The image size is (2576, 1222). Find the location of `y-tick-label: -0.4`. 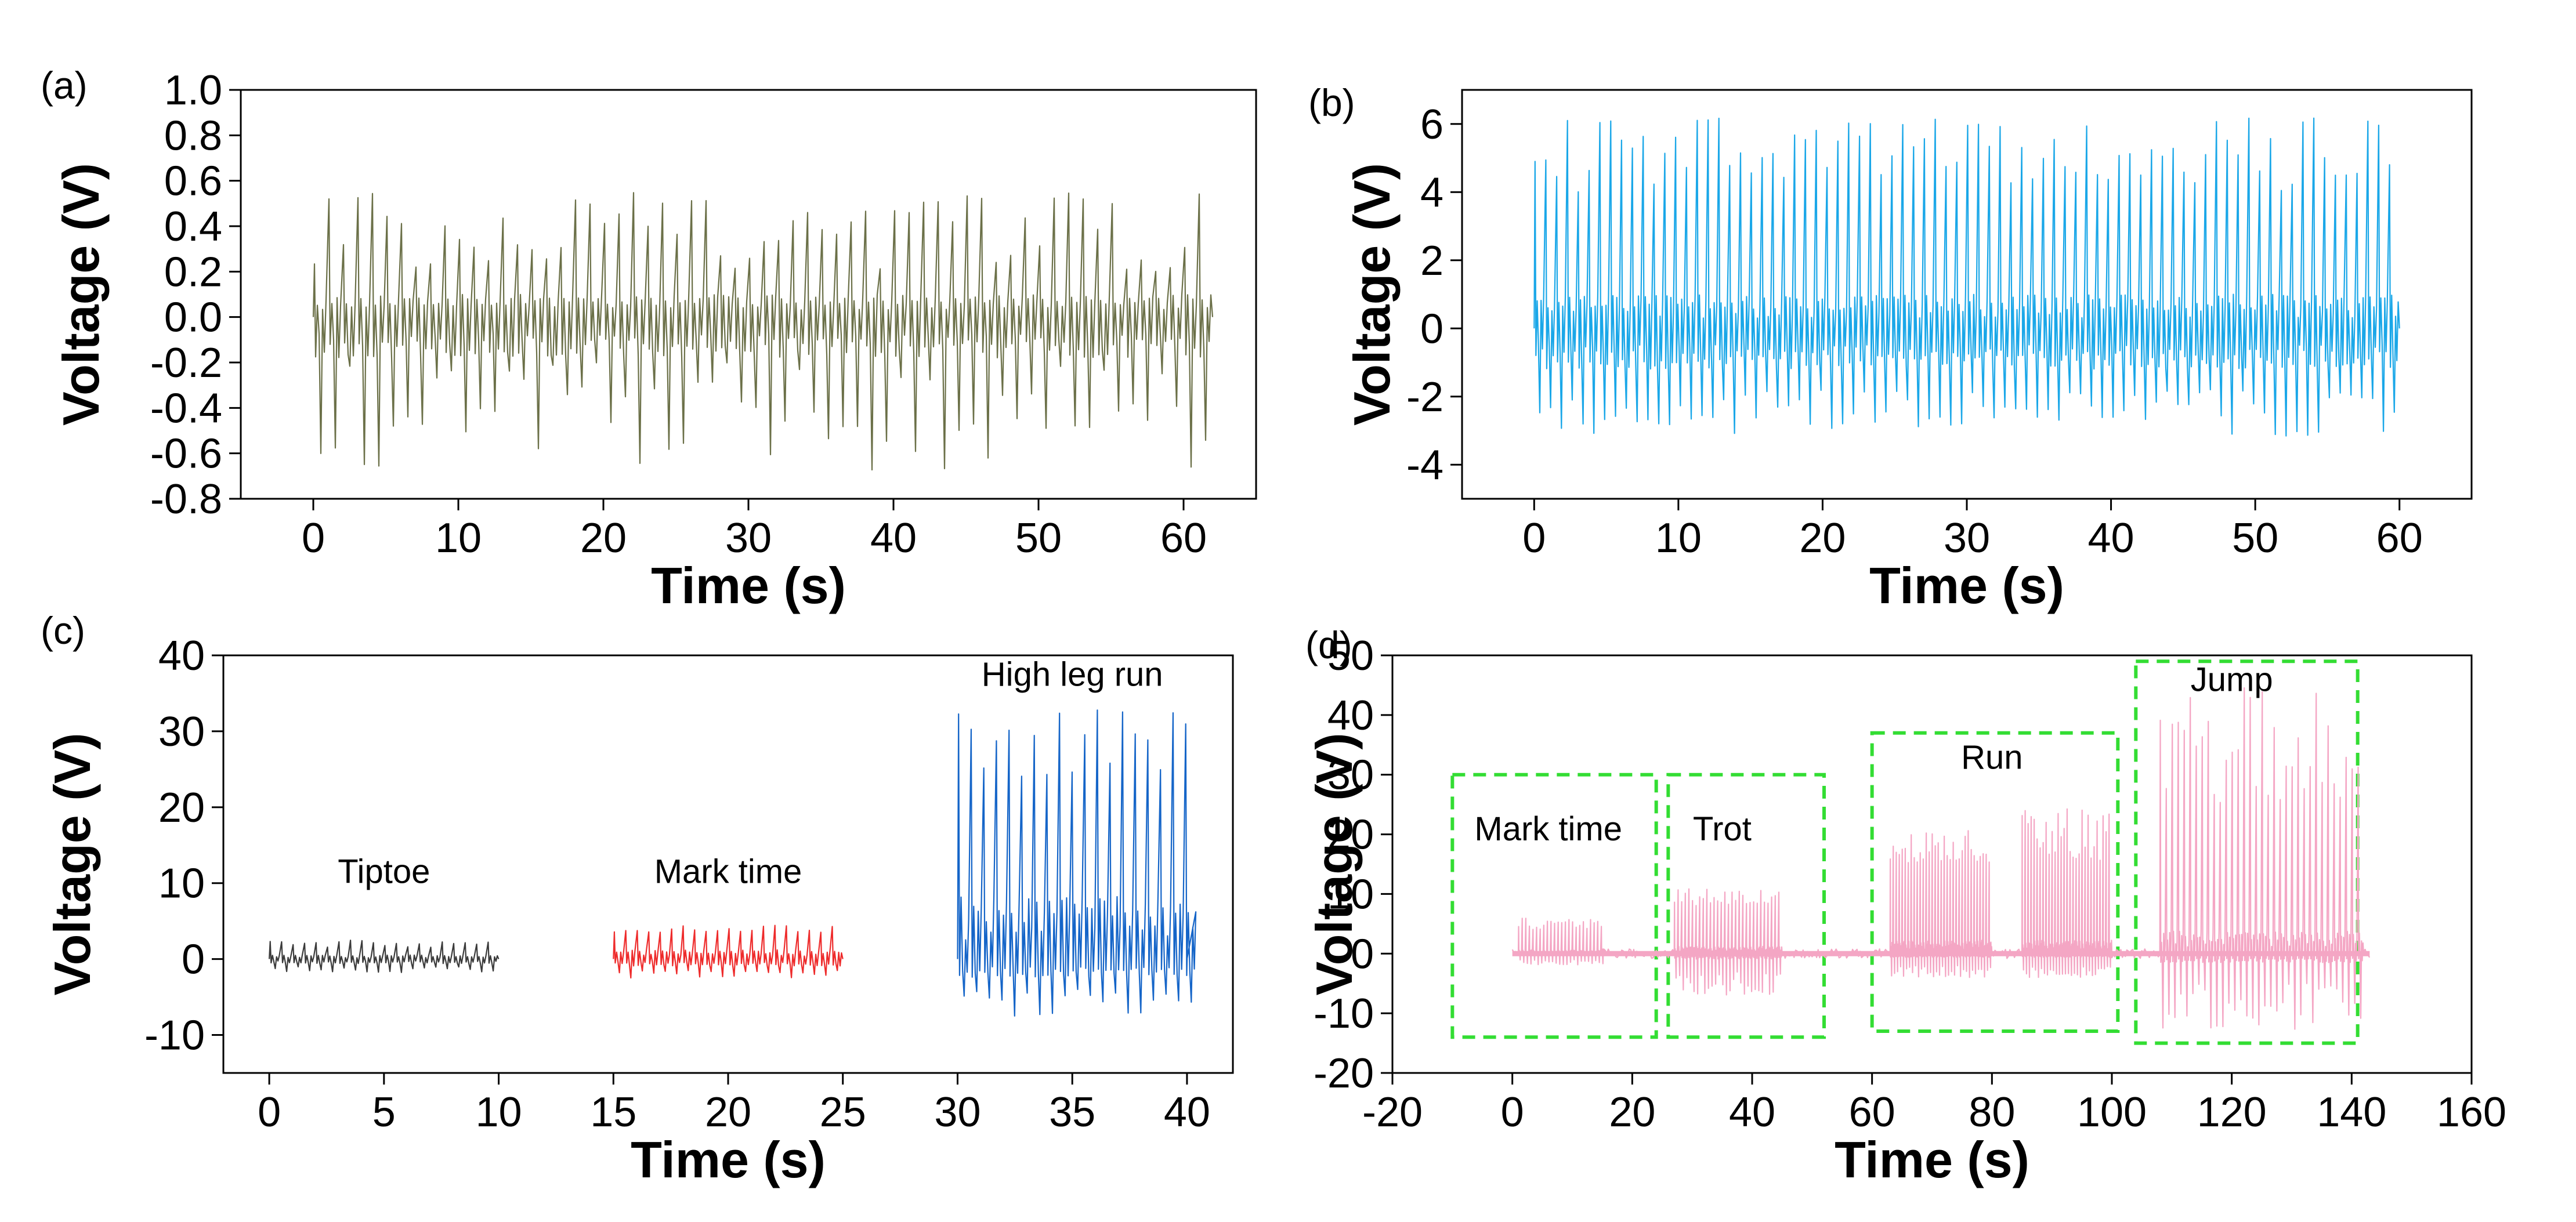

y-tick-label: -0.4 is located at coordinates (186, 408).